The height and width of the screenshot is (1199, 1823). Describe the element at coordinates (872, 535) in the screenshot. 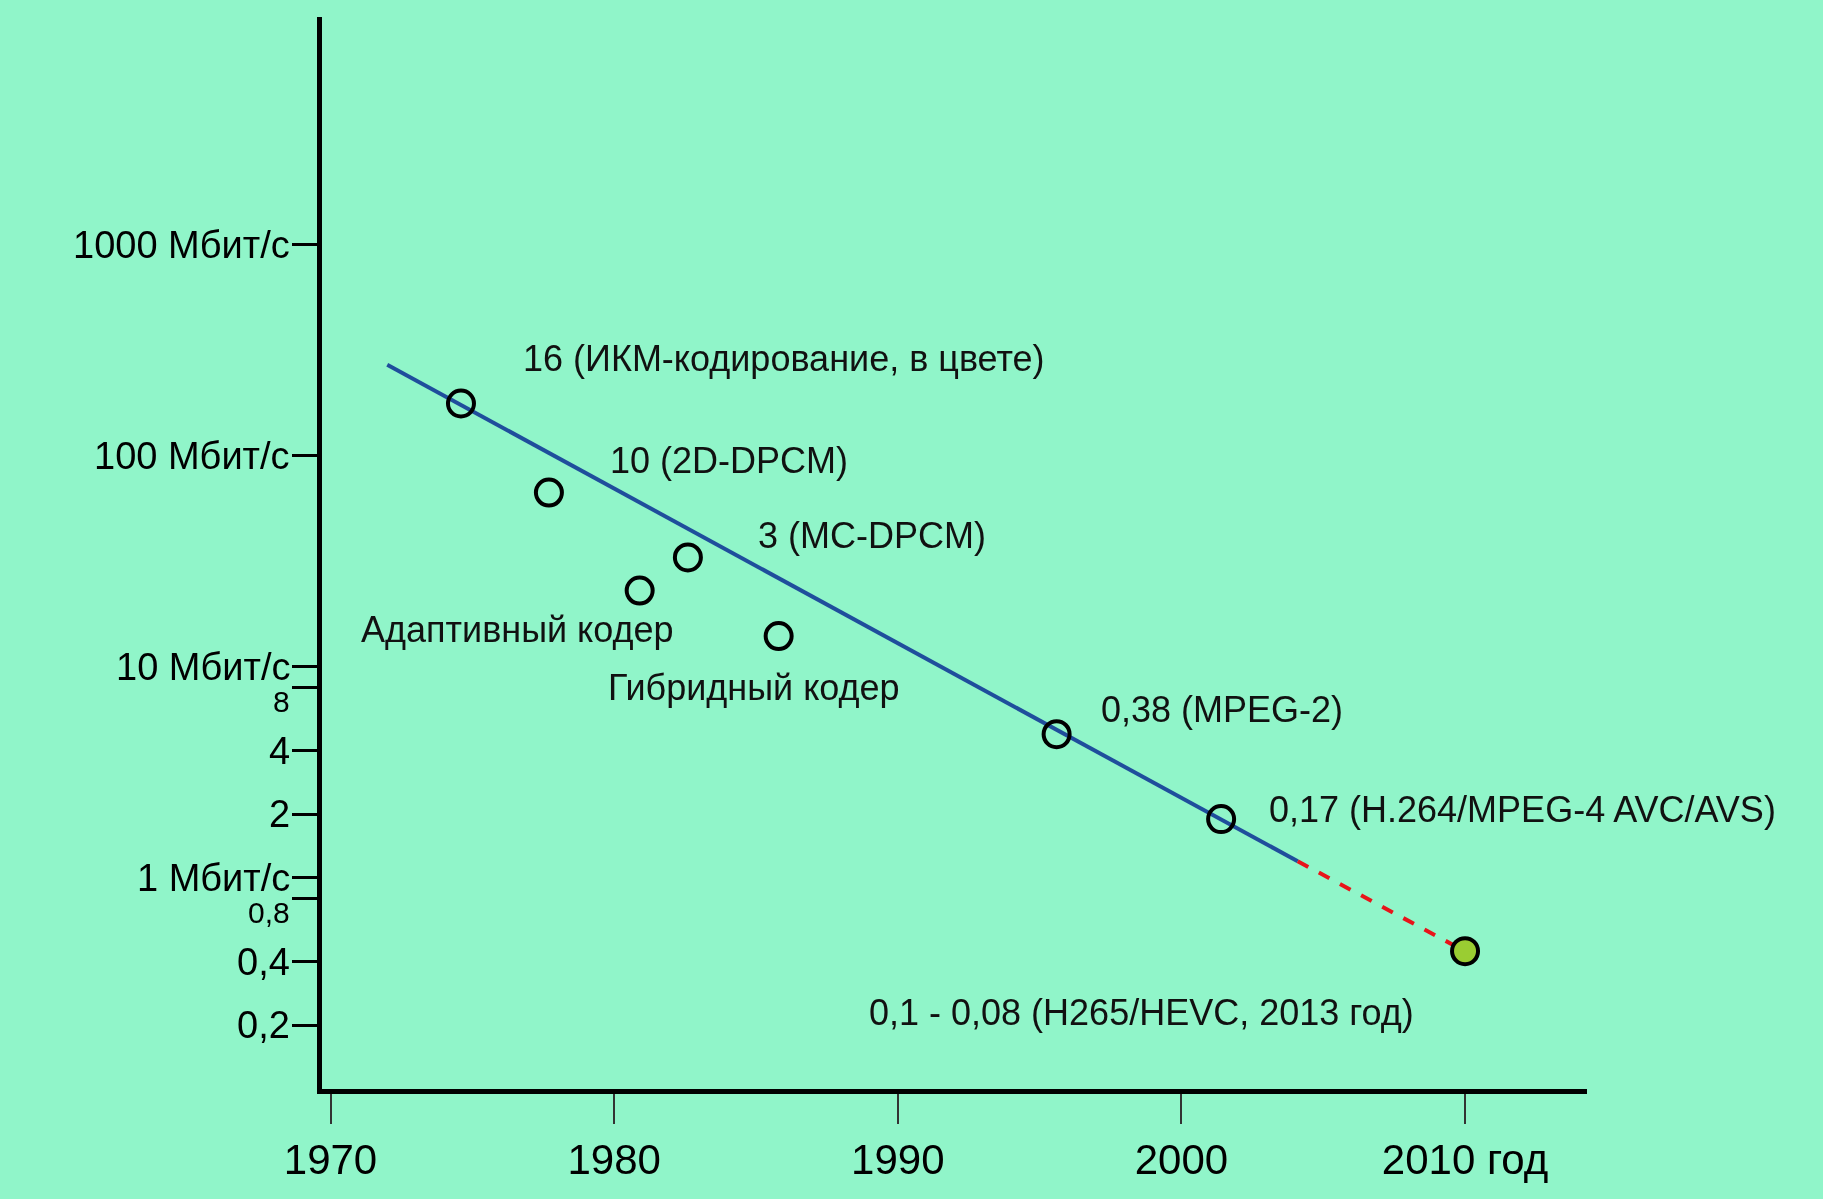

I see `annotation: 3 (MC-DPCM)` at that location.